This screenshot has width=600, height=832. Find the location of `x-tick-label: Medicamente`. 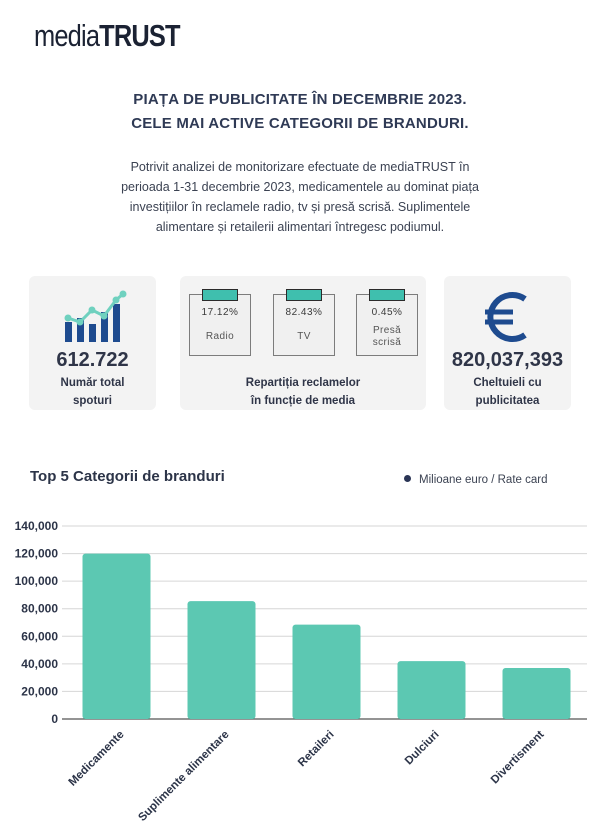

x-tick-label: Medicamente is located at coordinates (97, 759).